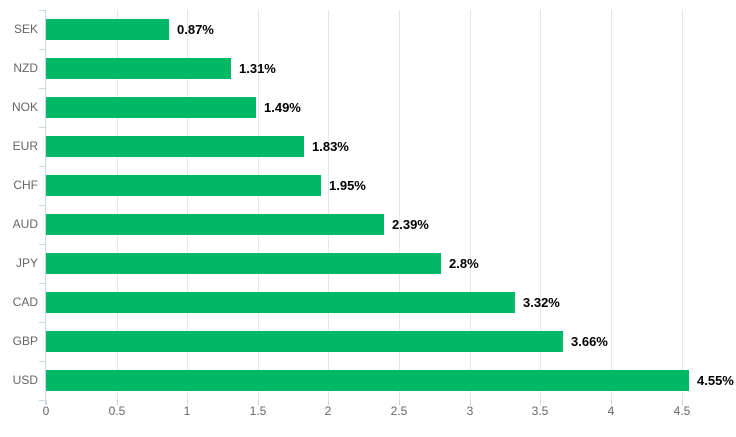 The image size is (736, 437). What do you see at coordinates (304, 341) in the screenshot?
I see `bar-gbp` at bounding box center [304, 341].